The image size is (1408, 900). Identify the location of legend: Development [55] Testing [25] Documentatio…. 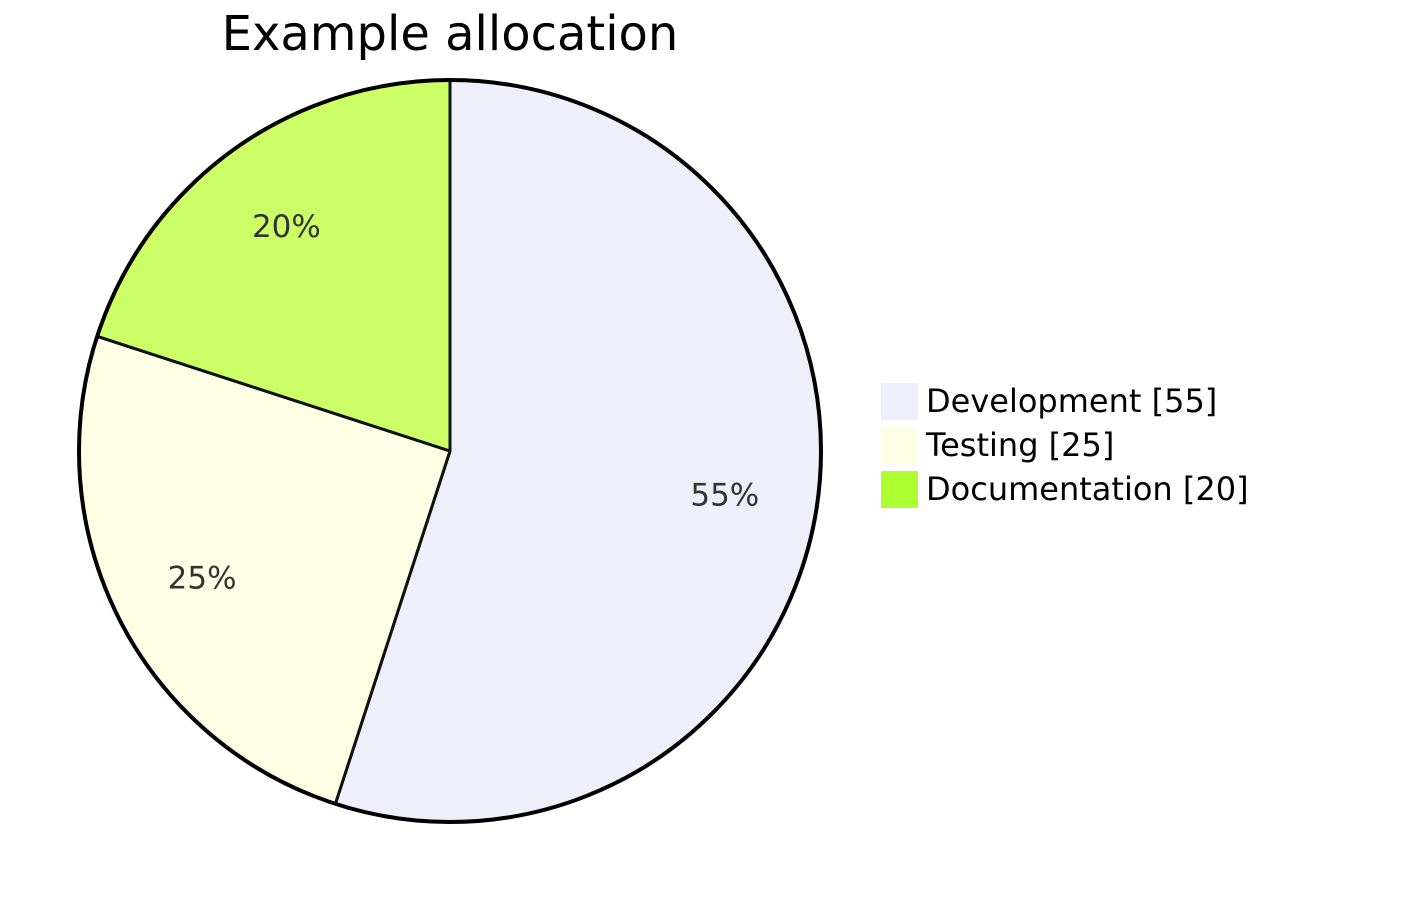
(1065, 445).